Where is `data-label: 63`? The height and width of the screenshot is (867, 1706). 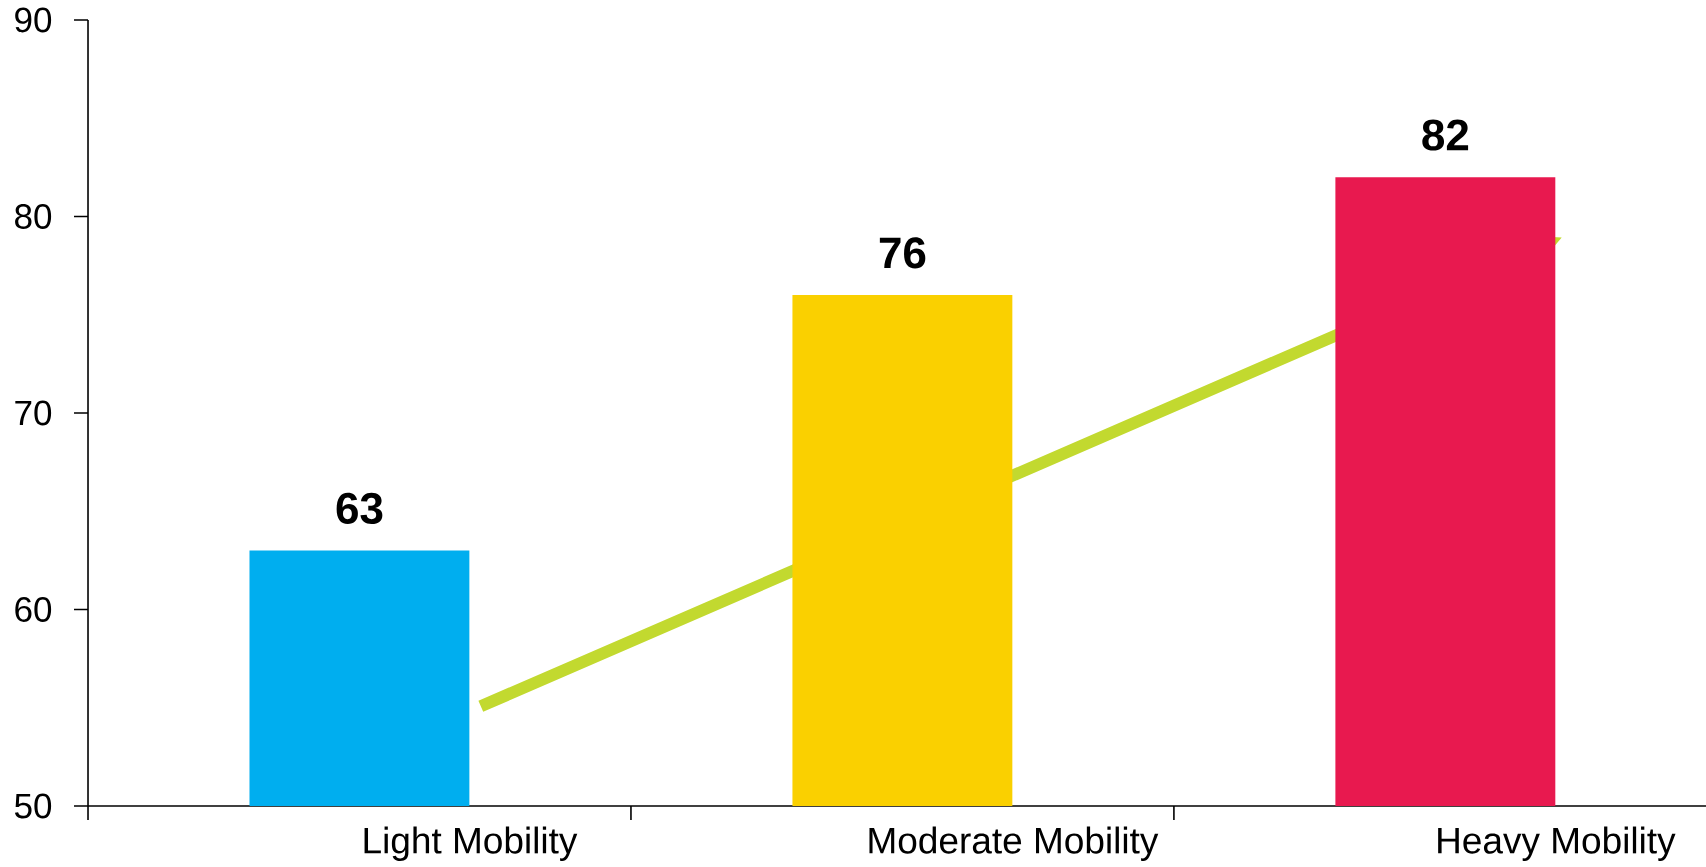
data-label: 63 is located at coordinates (359, 508).